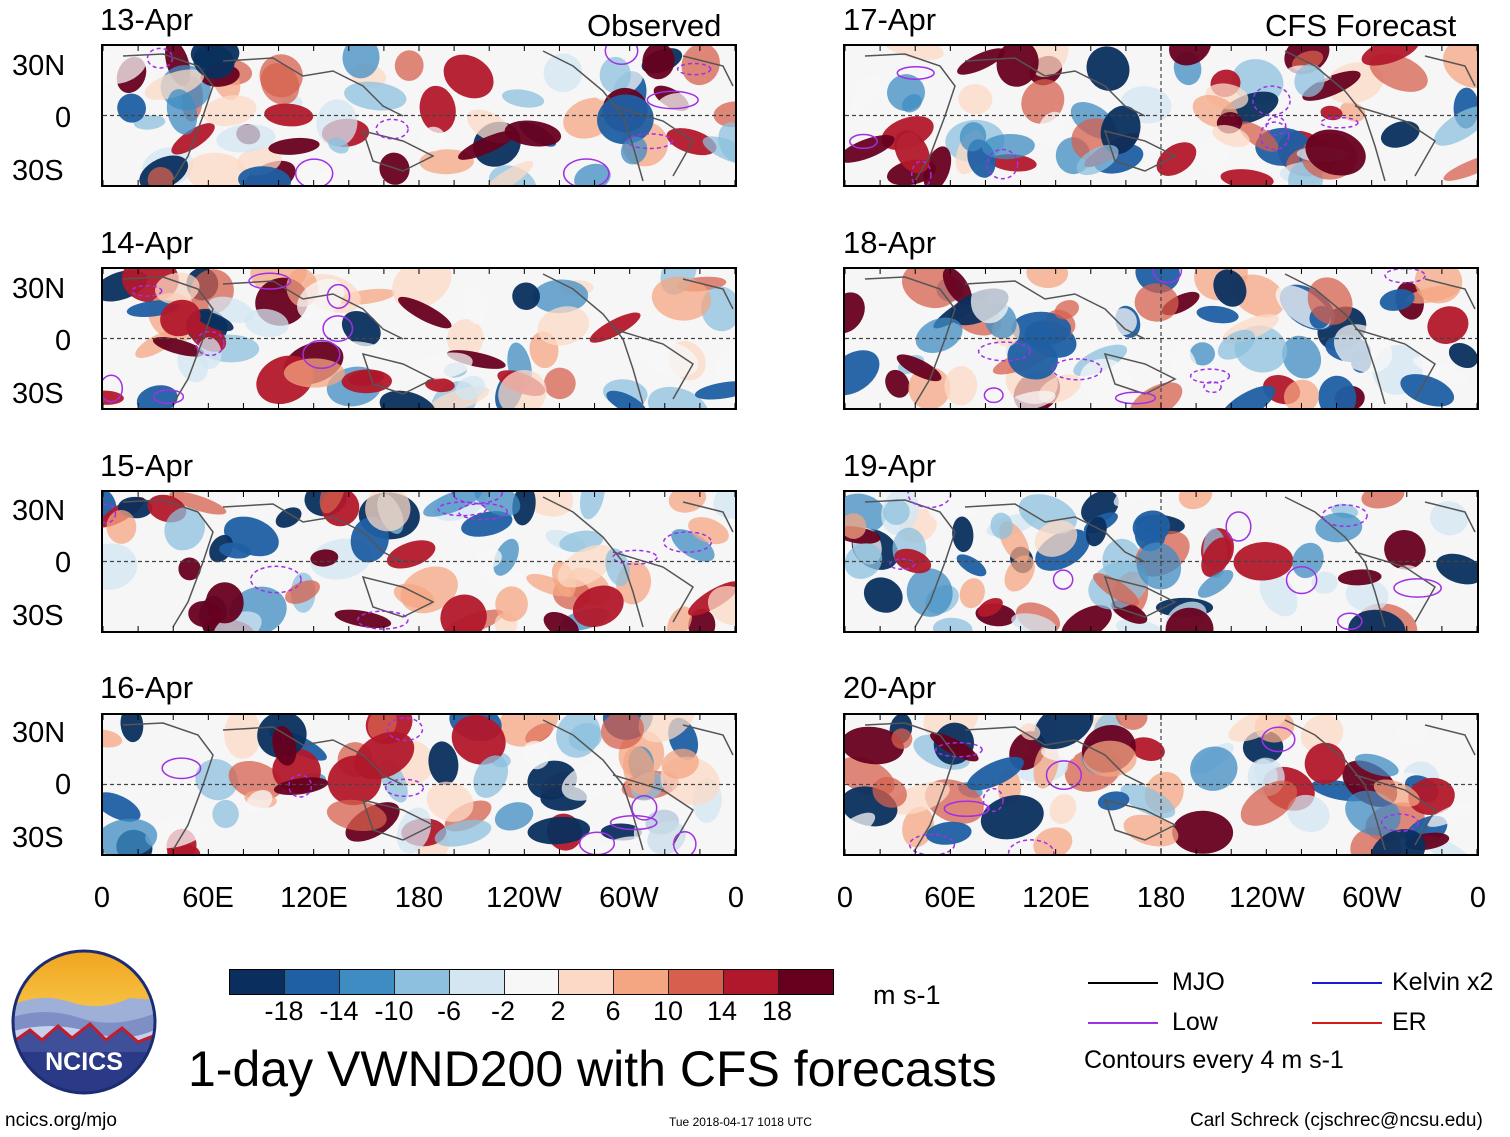  I want to click on map-panel-17apr, so click(1161, 115).